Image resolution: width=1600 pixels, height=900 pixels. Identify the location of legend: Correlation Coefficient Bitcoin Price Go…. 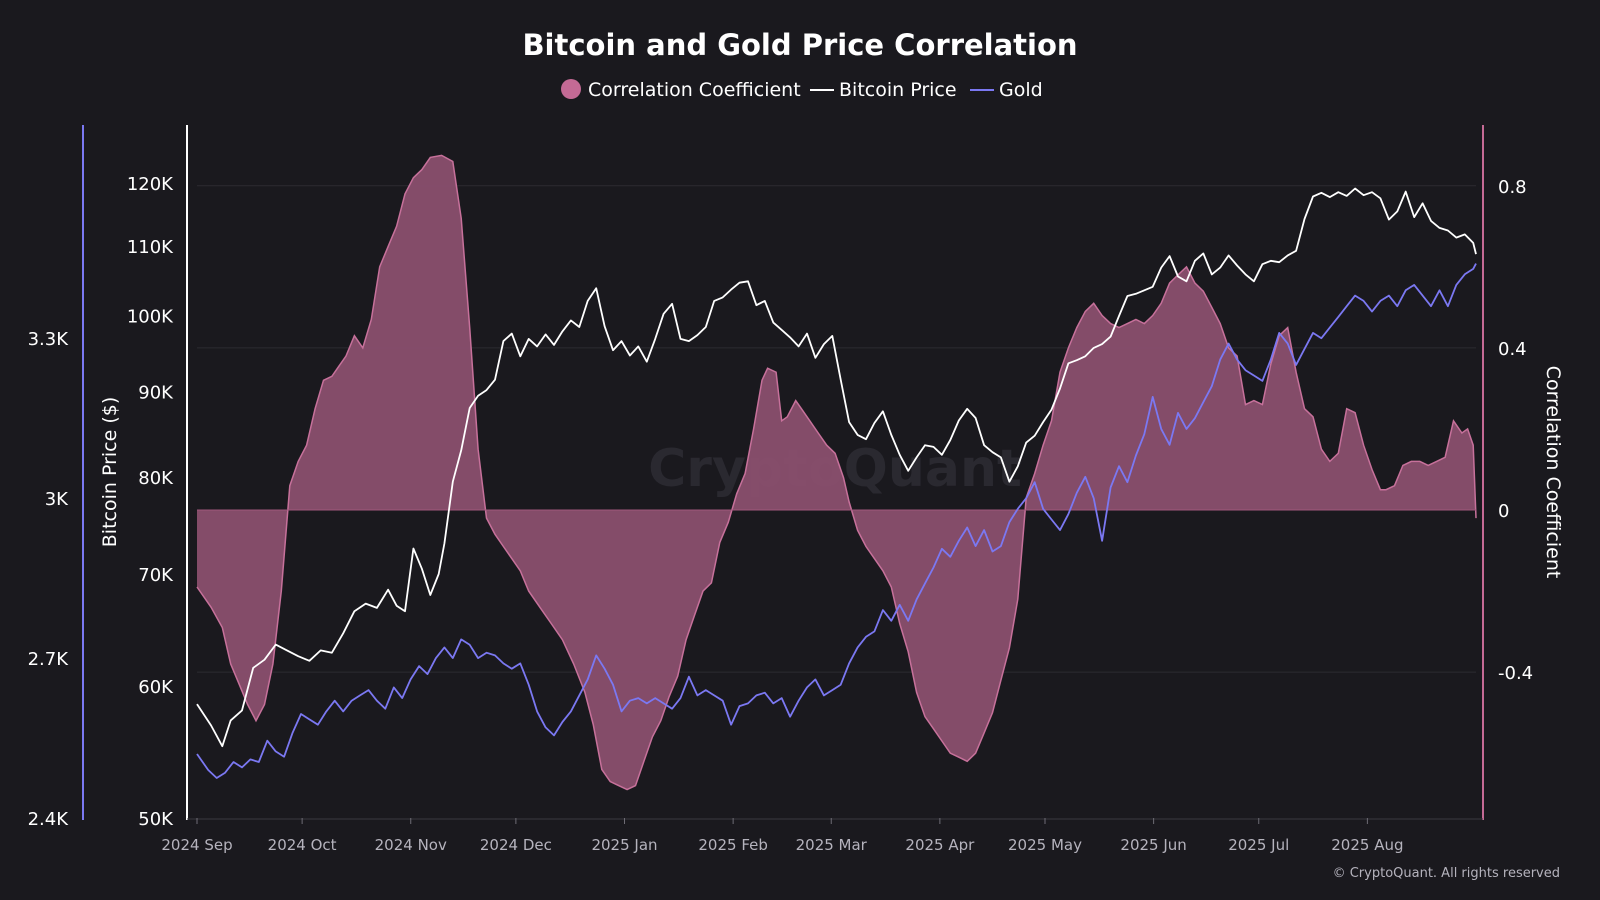
(802, 90).